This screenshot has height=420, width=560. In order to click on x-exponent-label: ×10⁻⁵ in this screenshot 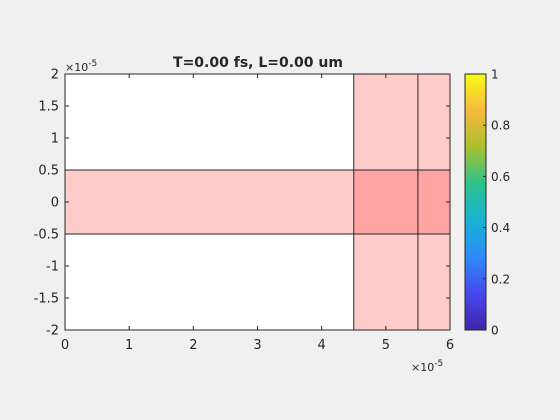, I will do `click(427, 366)`.